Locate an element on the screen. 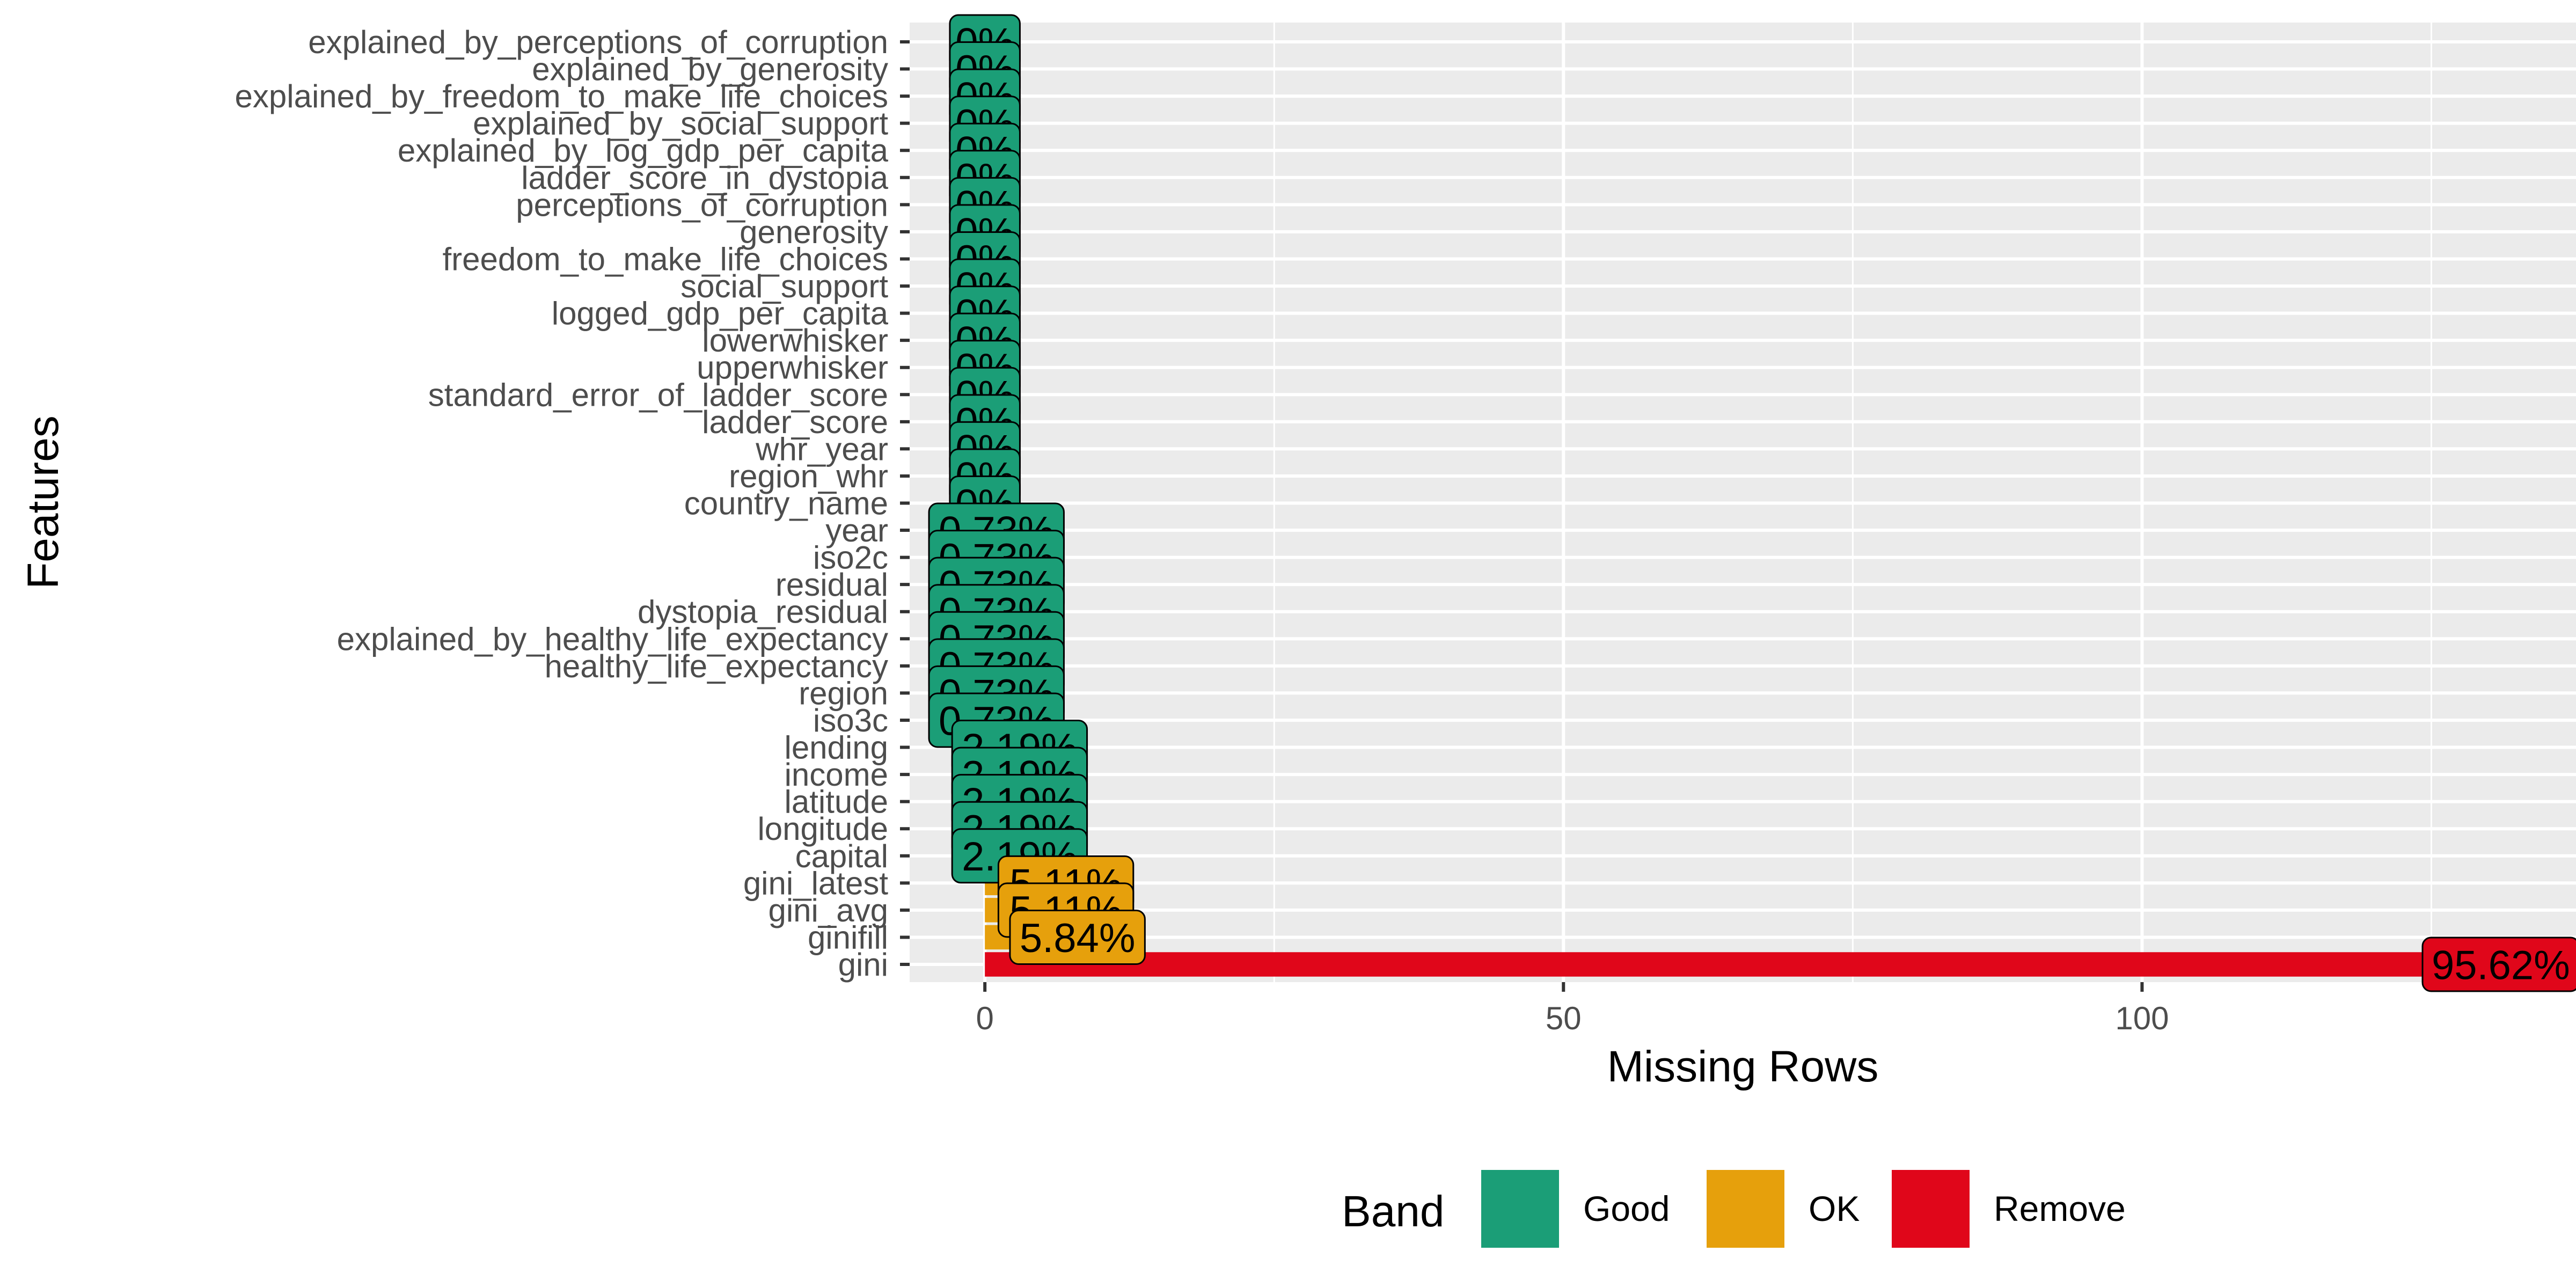 This screenshot has width=2576, height=1288. y-tick-label: year is located at coordinates (856, 530).